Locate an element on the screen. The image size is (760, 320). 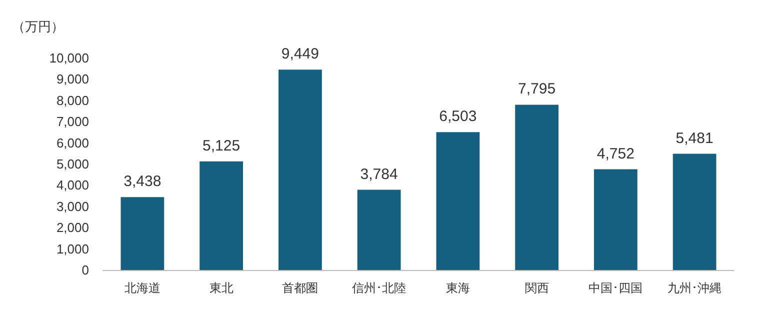
y-tick-label: 5,000 is located at coordinates (72, 164).